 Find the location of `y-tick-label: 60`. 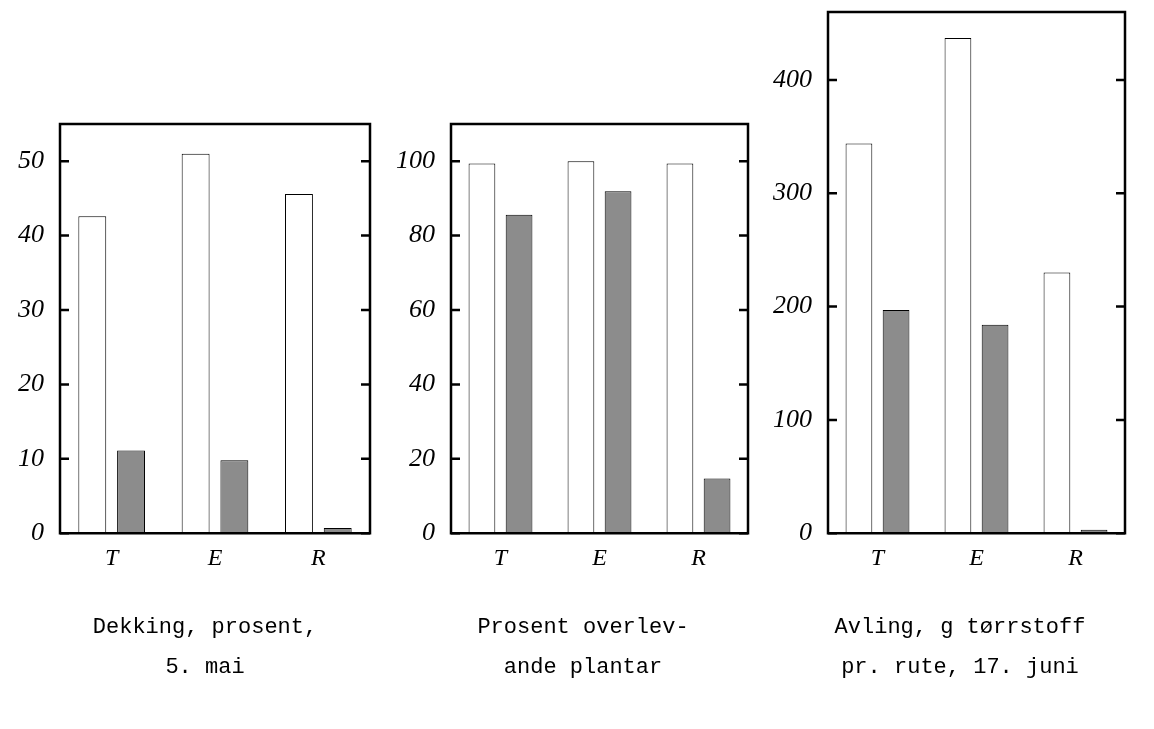

y-tick-label: 60 is located at coordinates (422, 308).